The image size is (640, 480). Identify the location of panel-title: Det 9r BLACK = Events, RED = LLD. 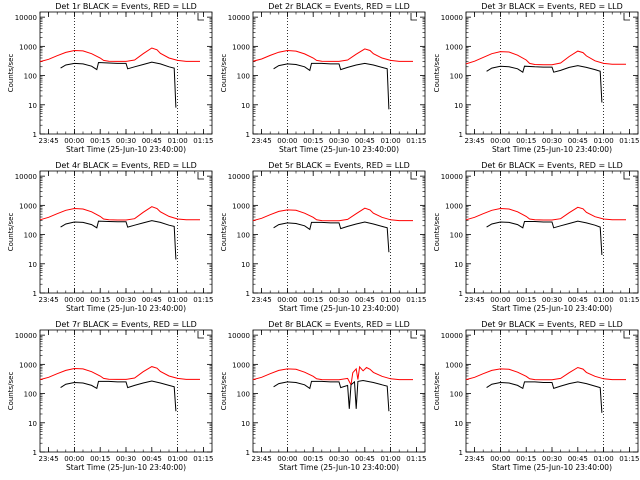
(552, 324).